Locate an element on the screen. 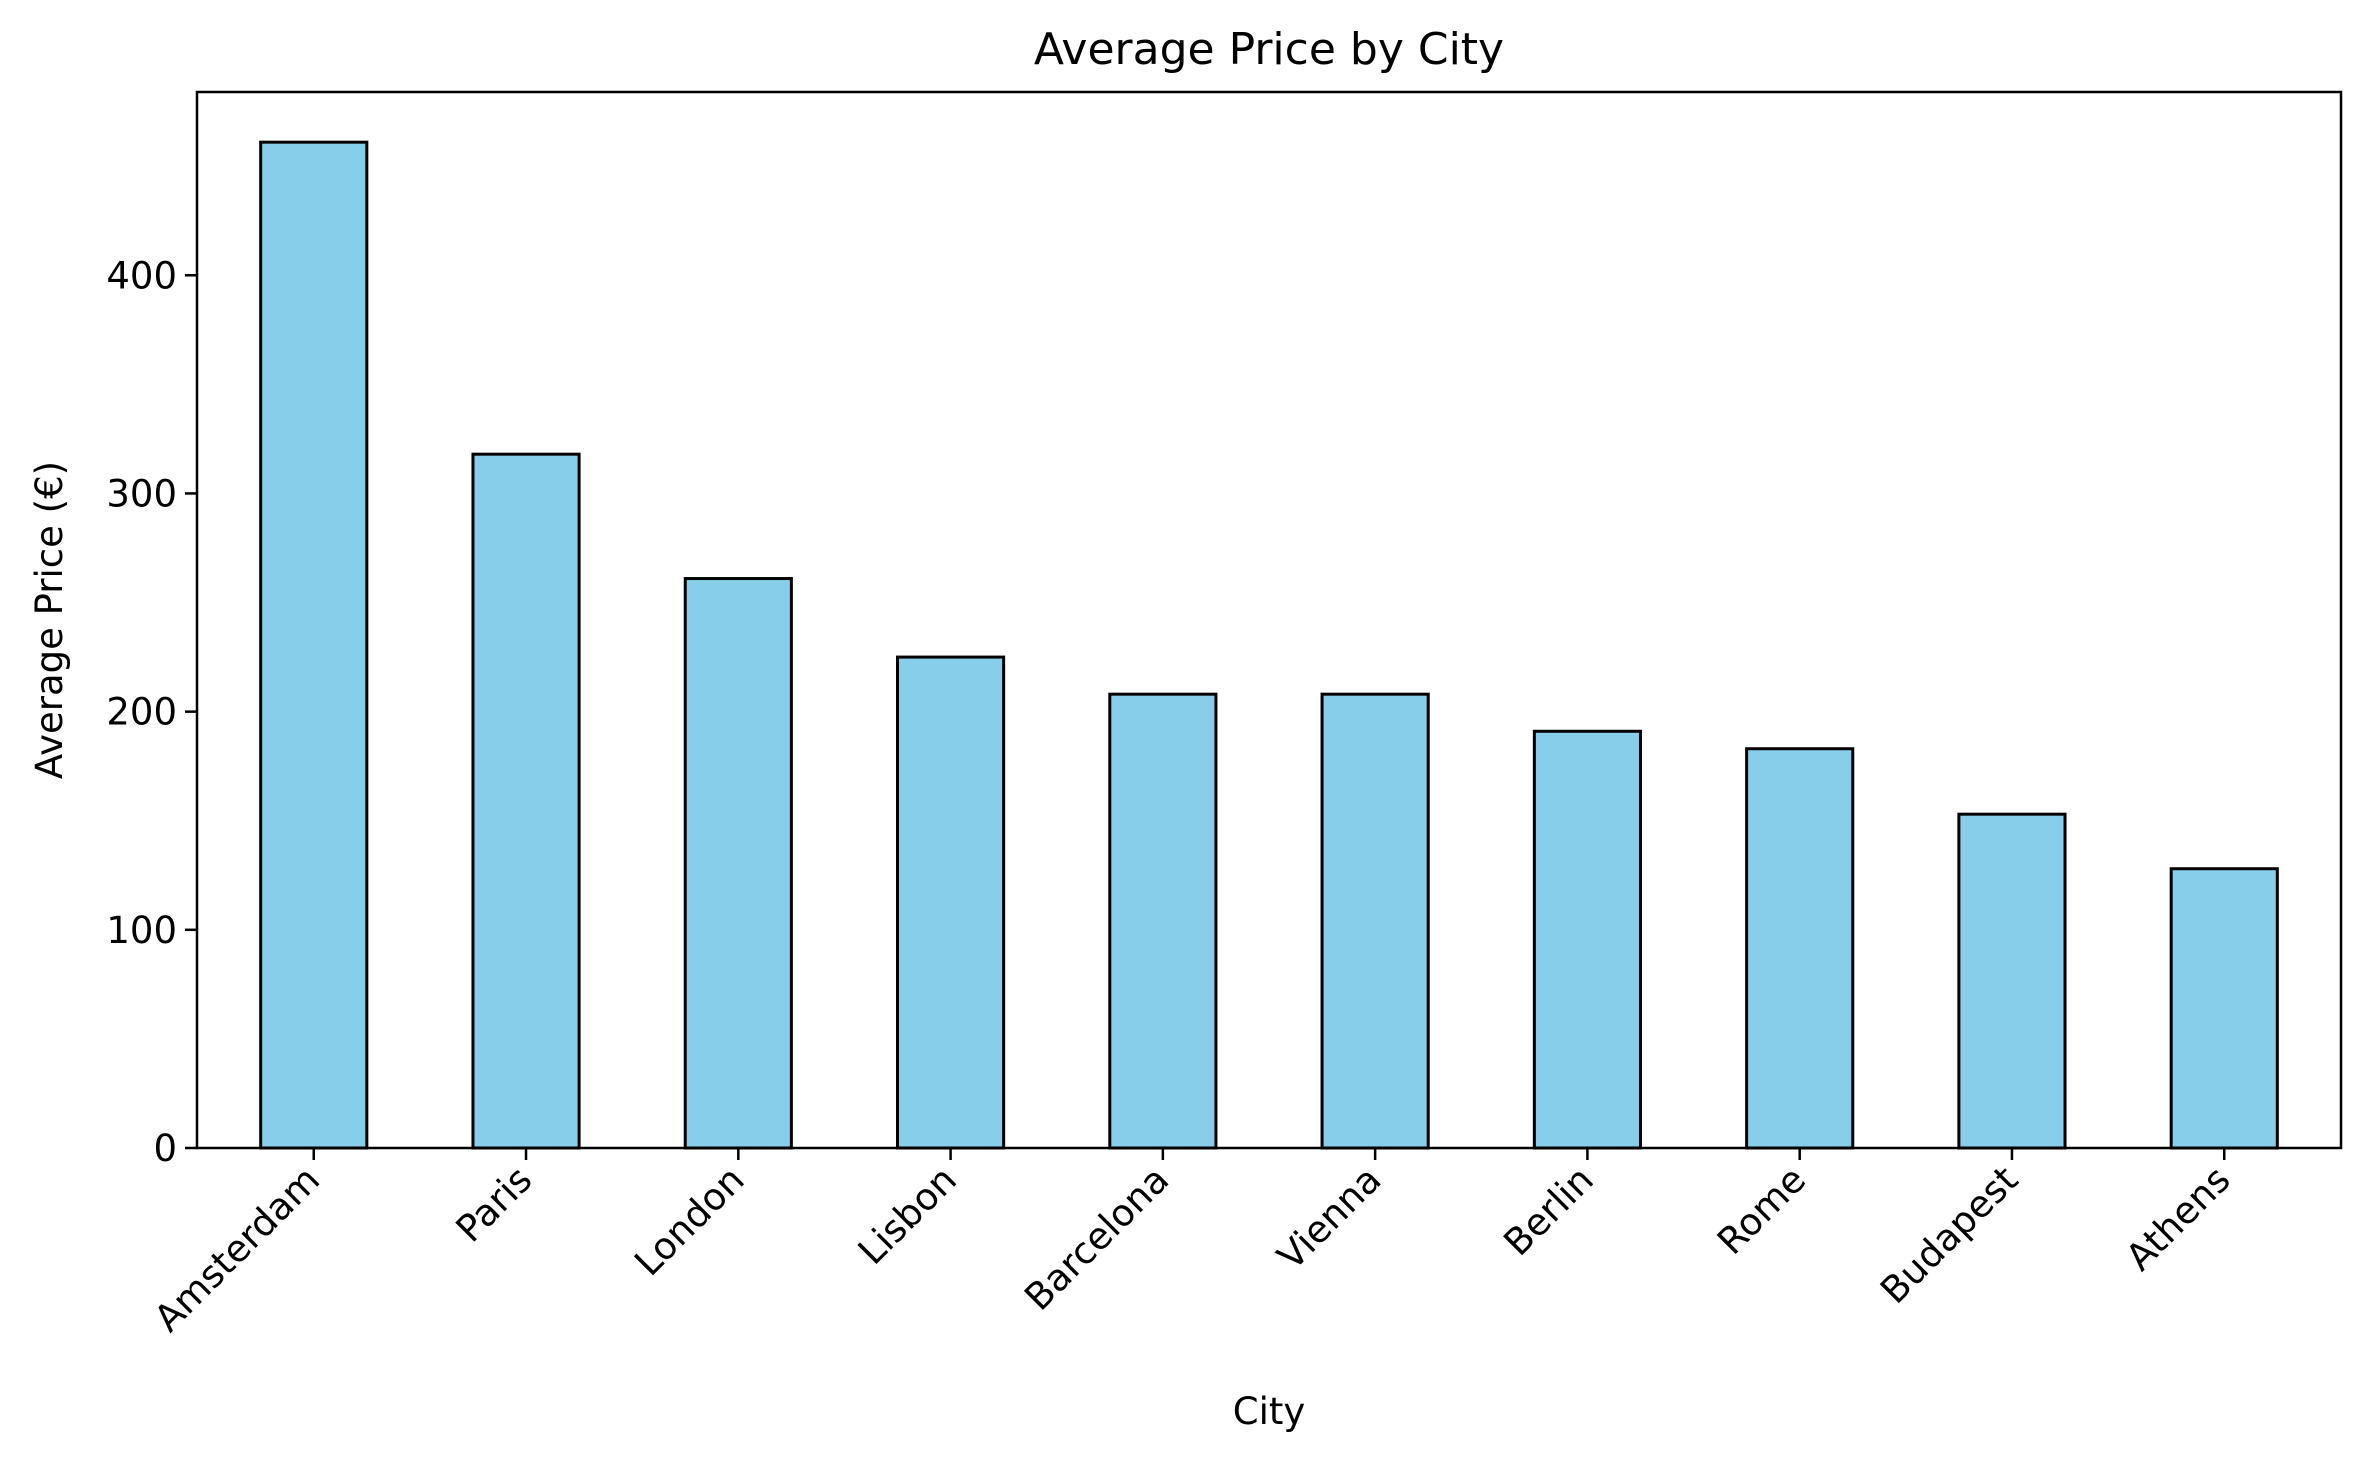 The width and height of the screenshot is (2370, 1465). x-tick-label: Amsterdam is located at coordinates (237, 1249).